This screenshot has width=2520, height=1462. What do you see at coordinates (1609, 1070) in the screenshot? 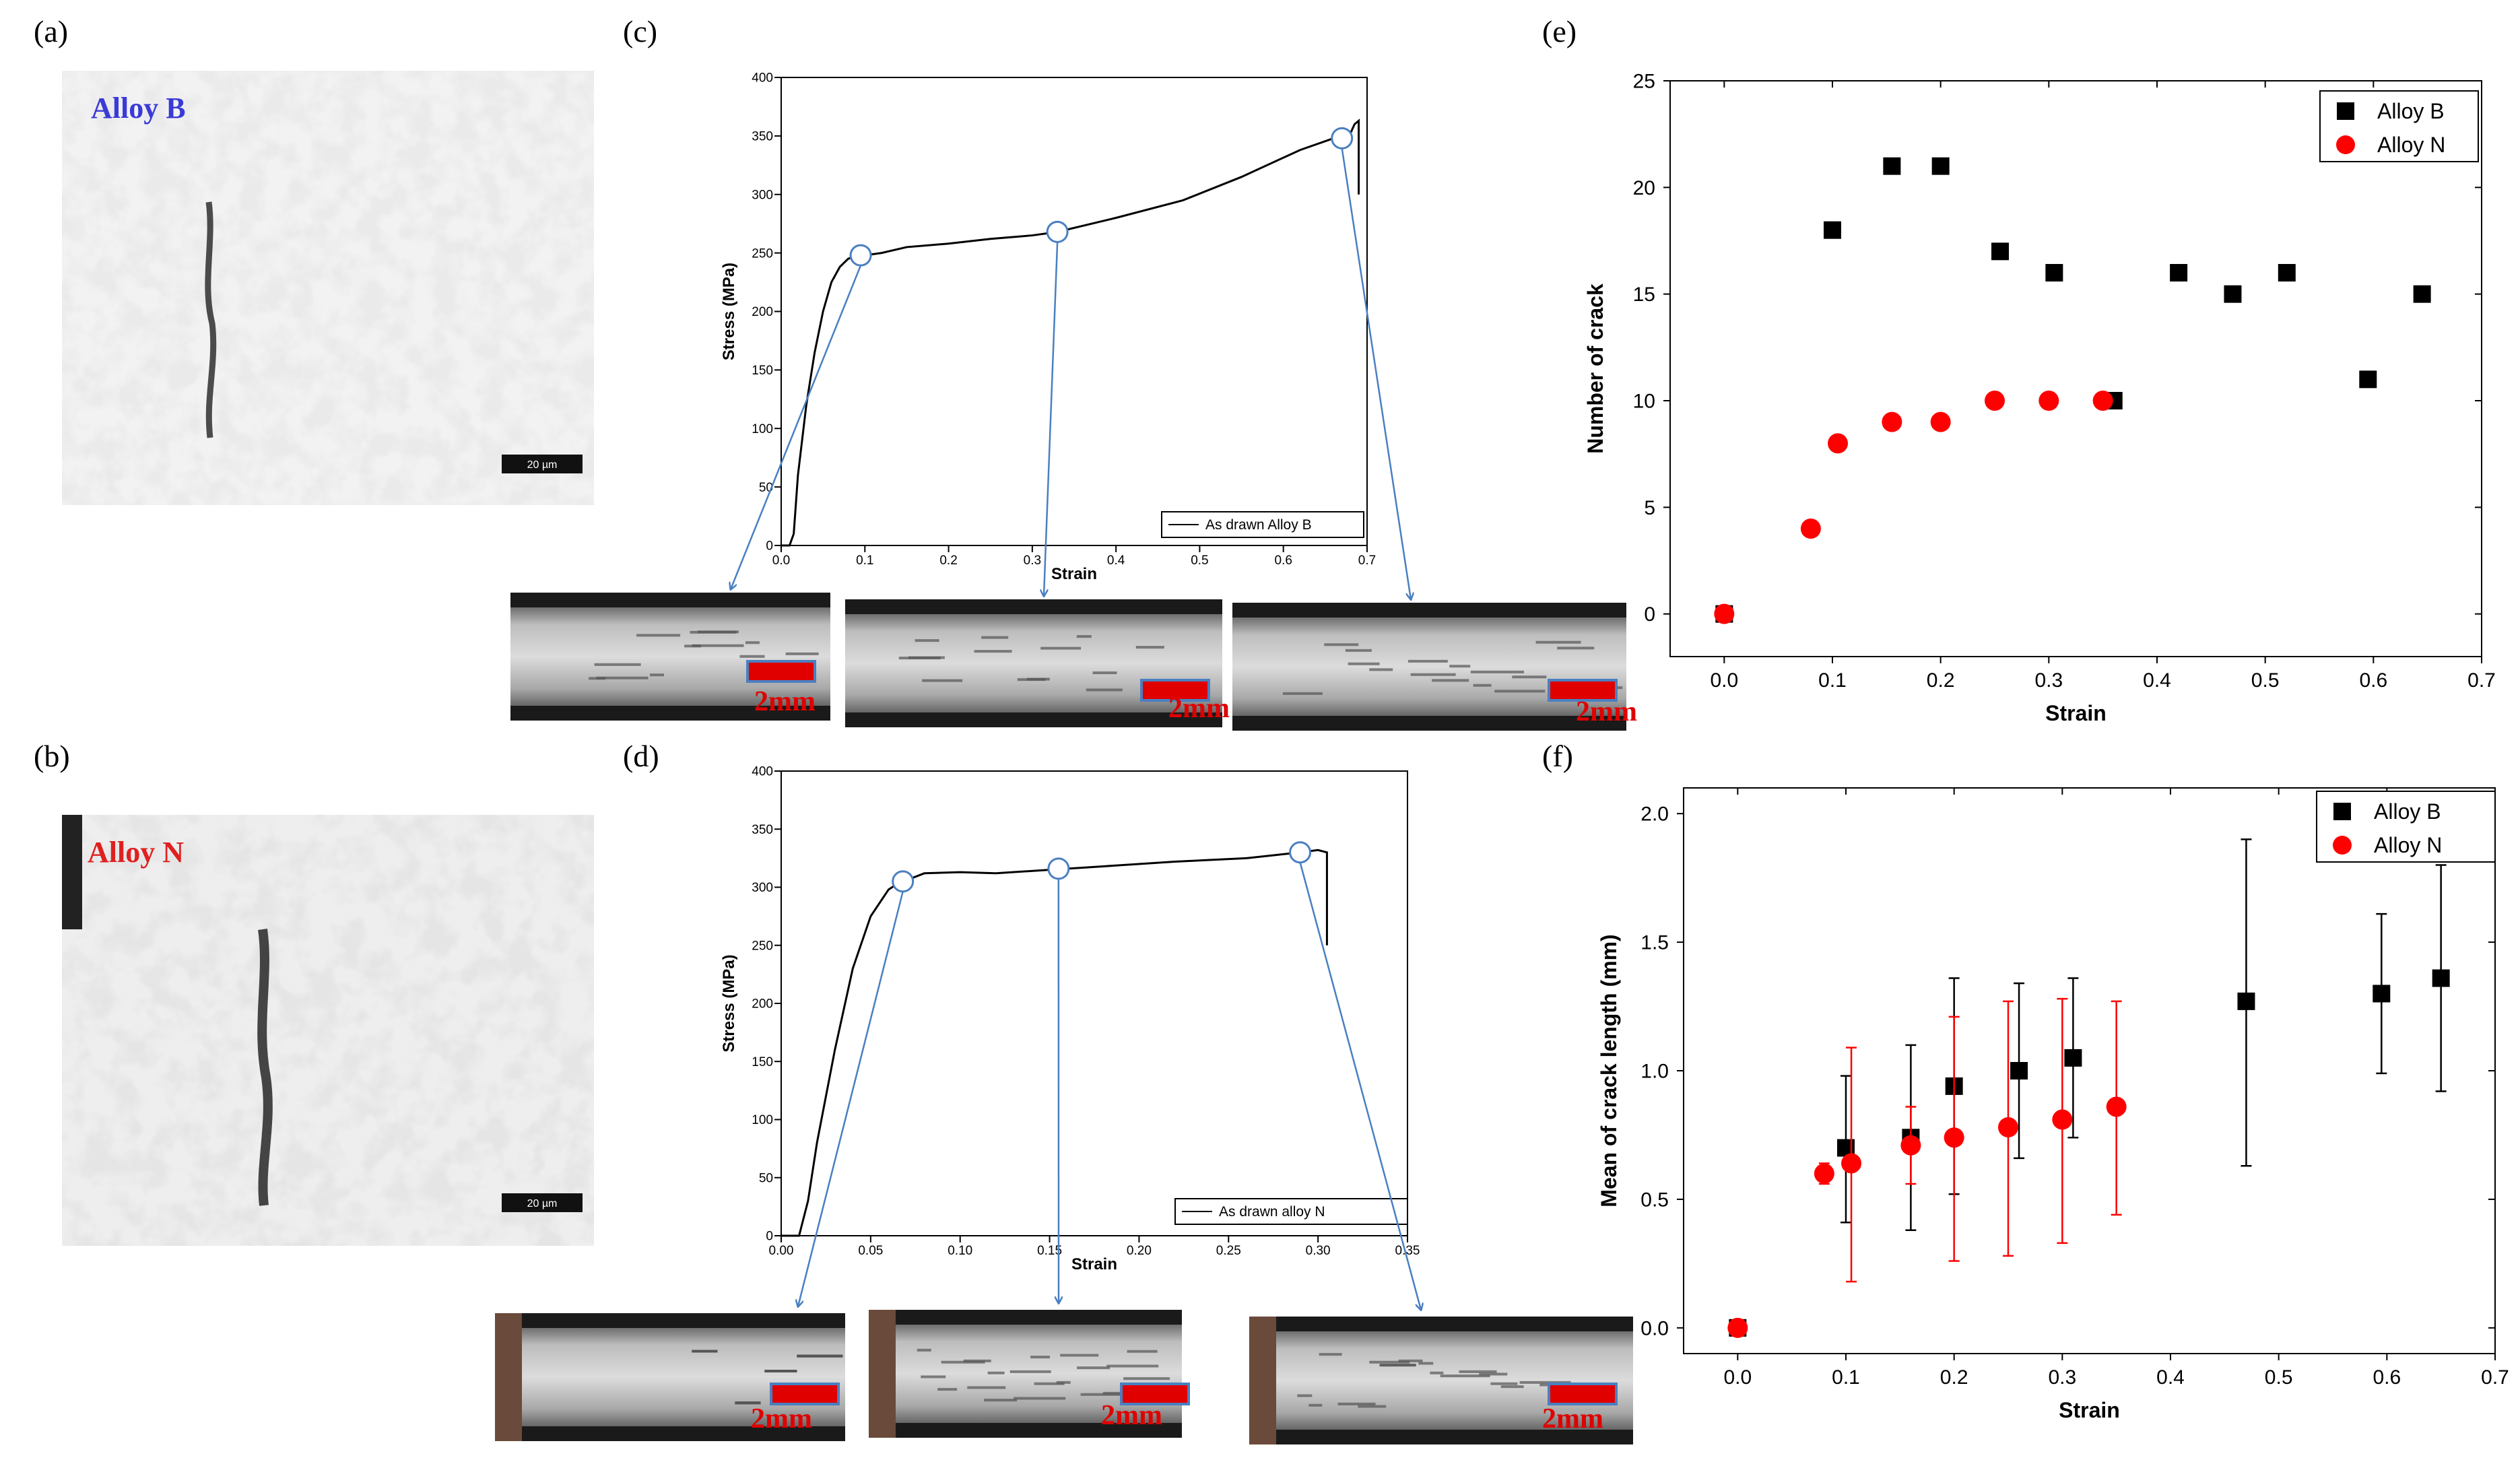
I see `y-axis-title: Mean of crack length (mm)` at bounding box center [1609, 1070].